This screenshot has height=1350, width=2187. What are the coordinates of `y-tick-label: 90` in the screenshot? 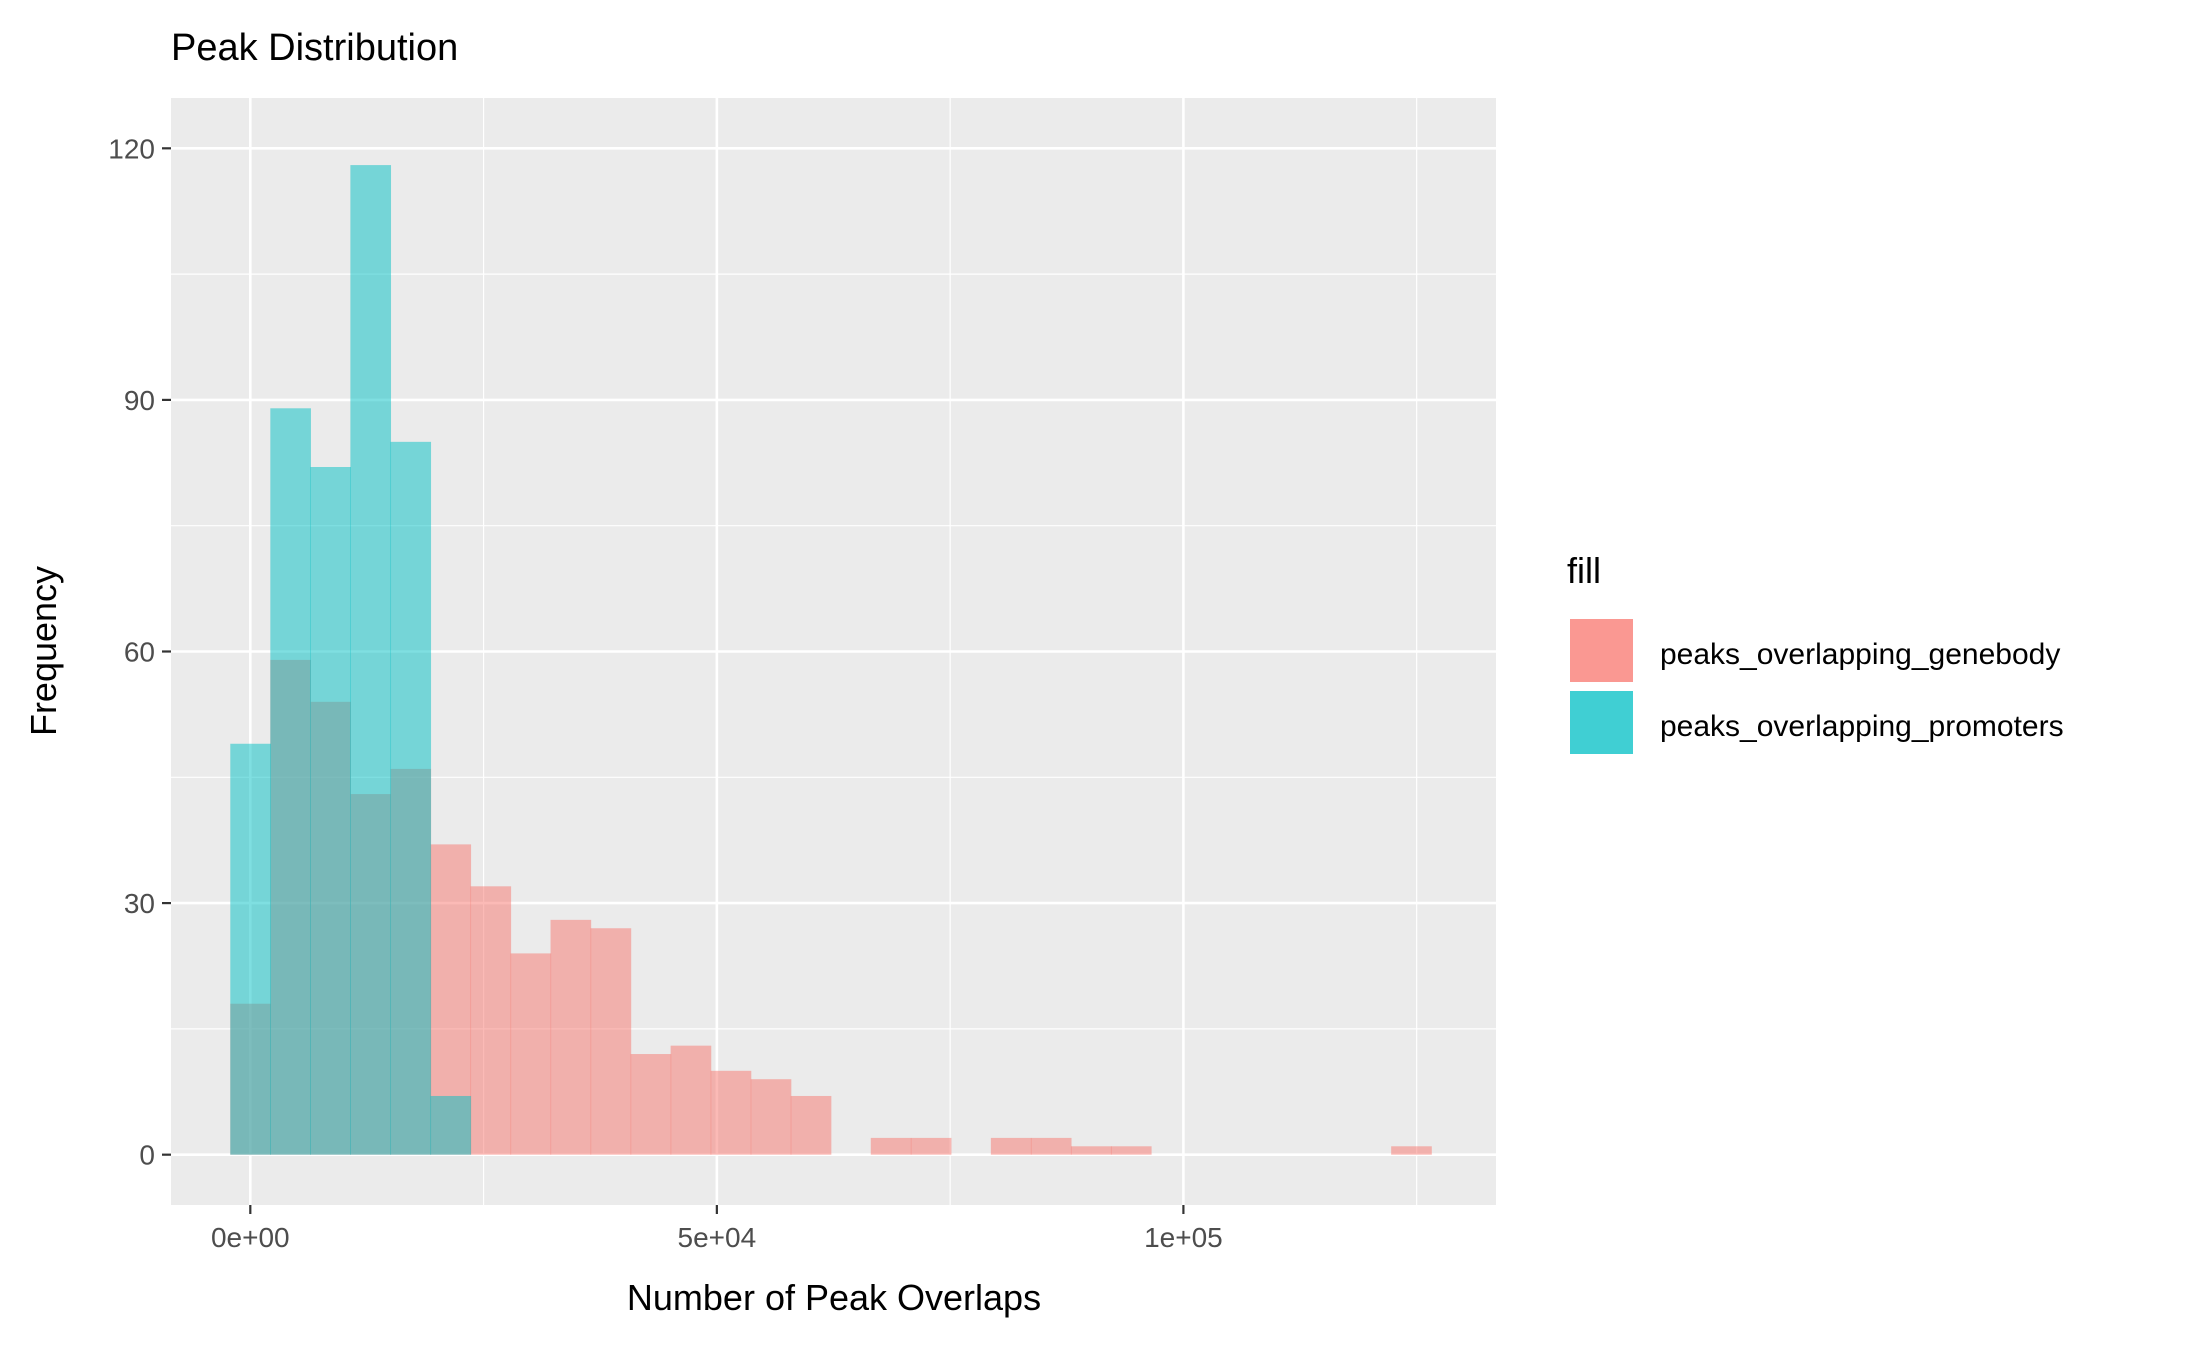 It's located at (139, 400).